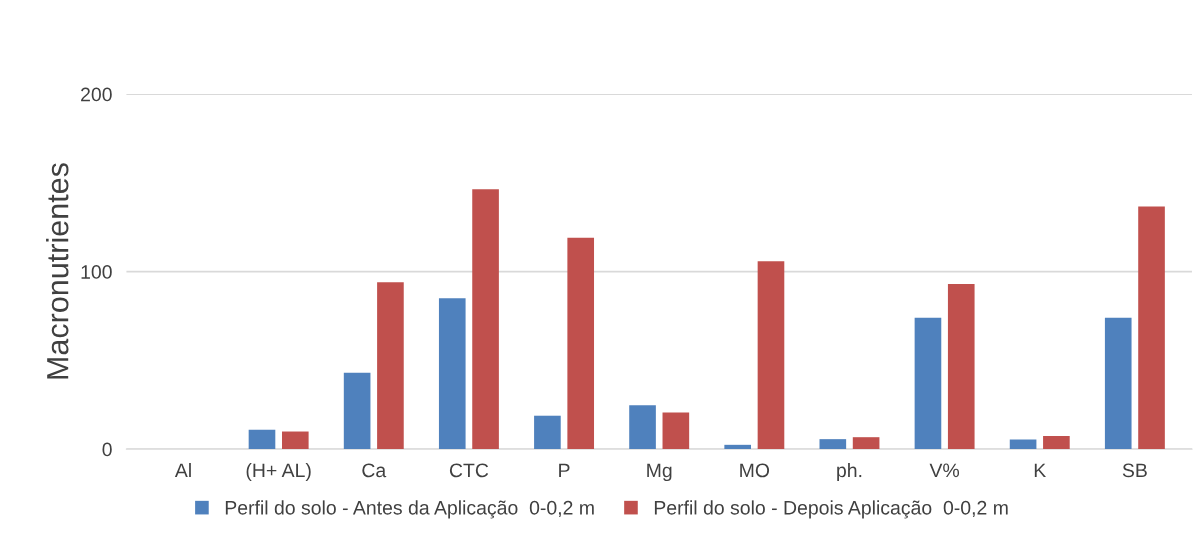 Image resolution: width=1204 pixels, height=547 pixels. Describe the element at coordinates (57, 271) in the screenshot. I see `y-axis-title: Macronutrientes` at that location.